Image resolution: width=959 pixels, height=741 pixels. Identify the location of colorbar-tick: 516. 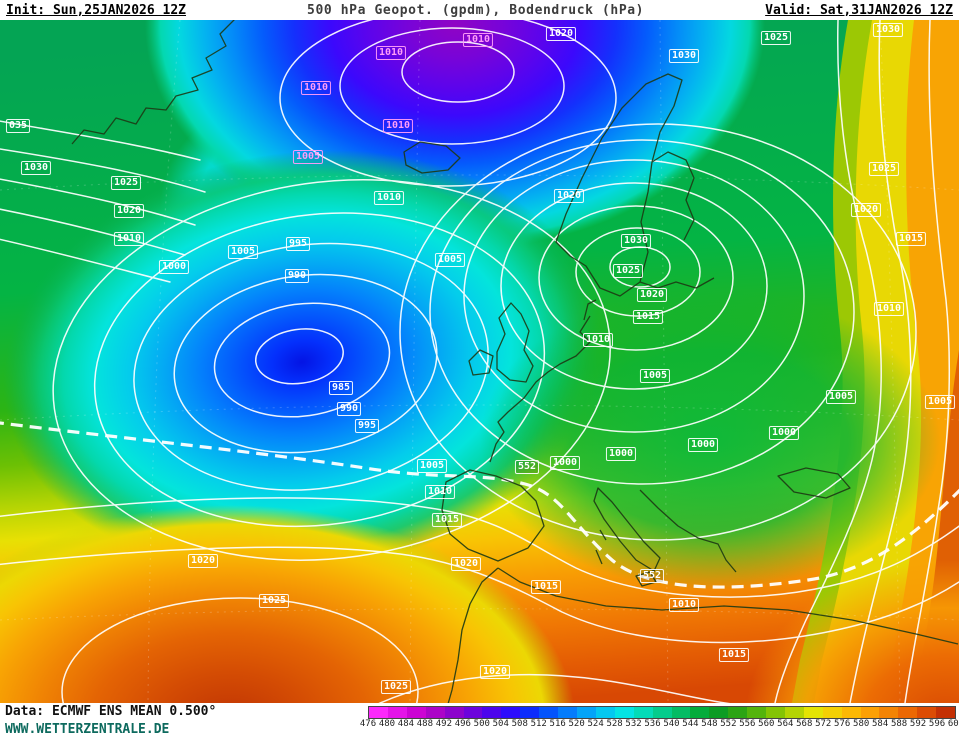
(557, 724).